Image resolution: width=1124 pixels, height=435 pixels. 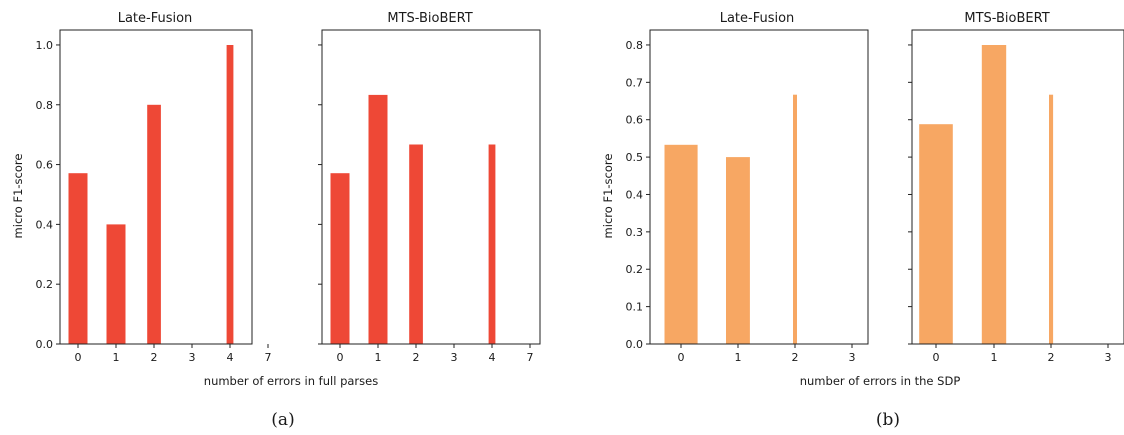 What do you see at coordinates (608, 196) in the screenshot?
I see `figure-b-ylabel: micro F1-score` at bounding box center [608, 196].